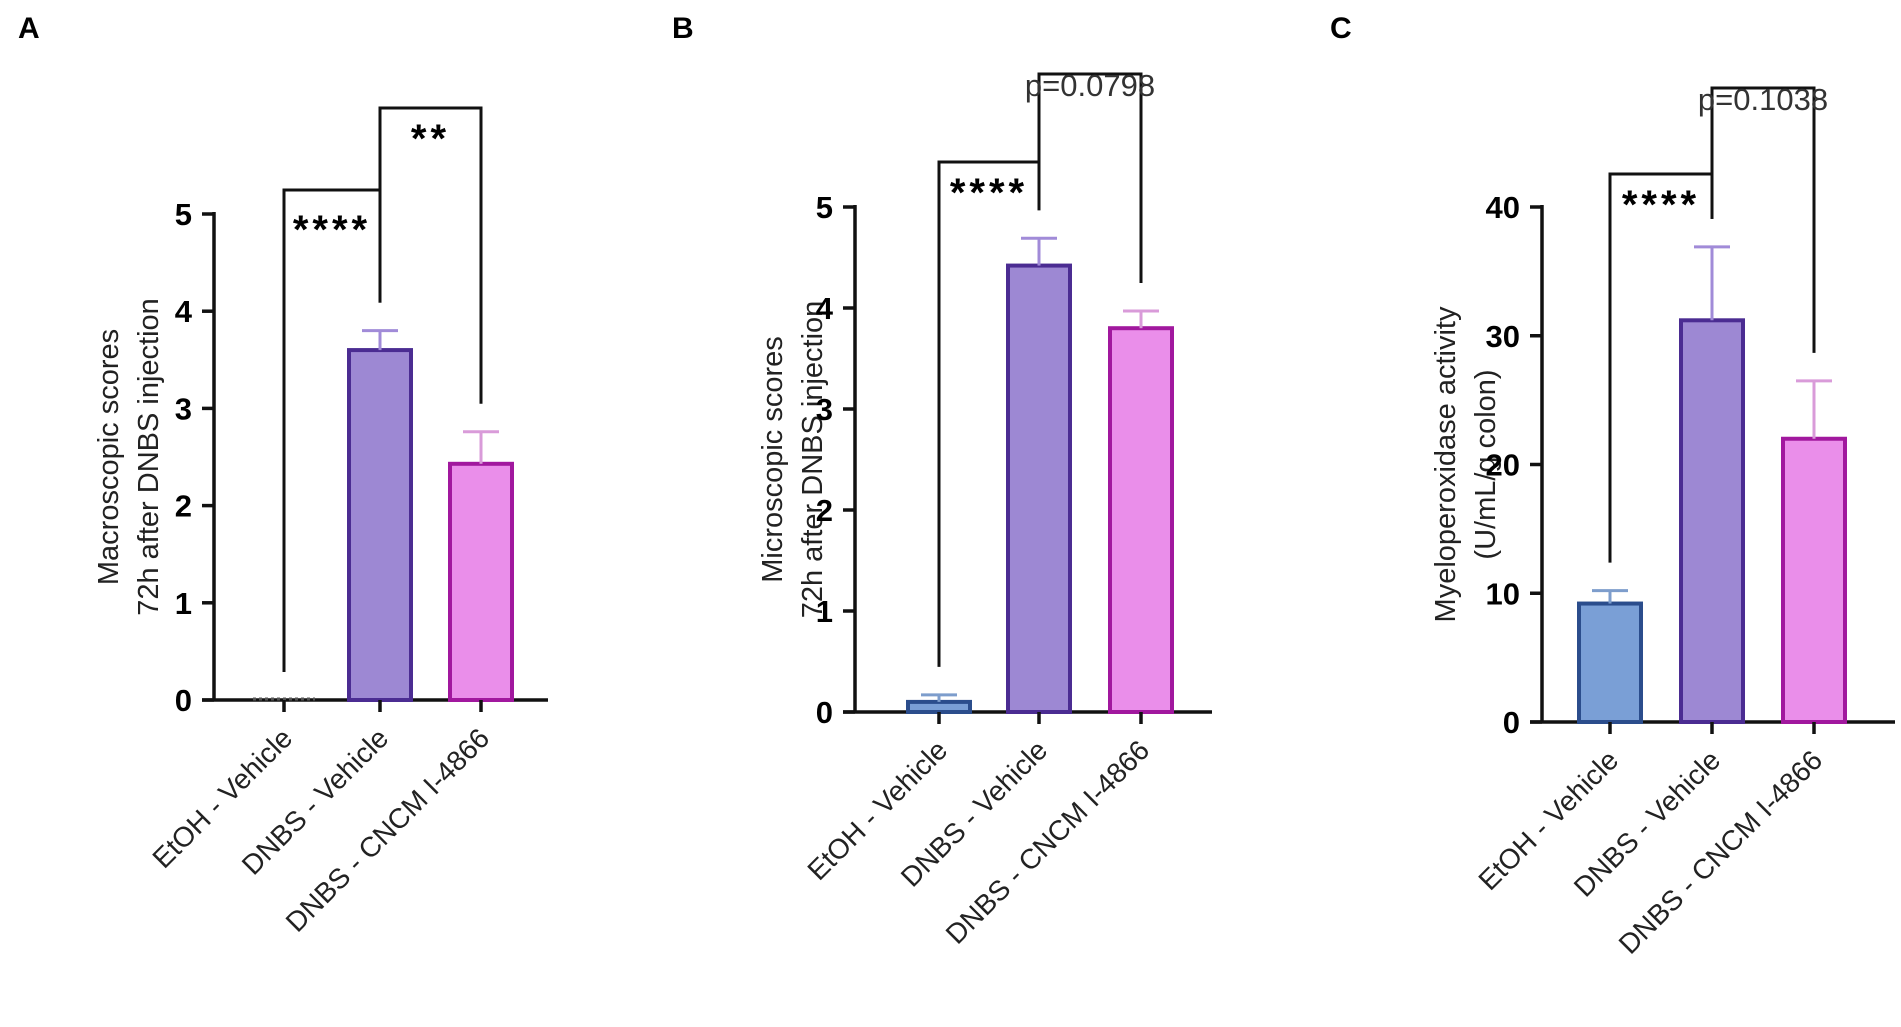 The width and height of the screenshot is (1901, 1027). What do you see at coordinates (388, 830) in the screenshot?
I see `x-tick-label-a-3: DNBS - CNCM I-4866` at bounding box center [388, 830].